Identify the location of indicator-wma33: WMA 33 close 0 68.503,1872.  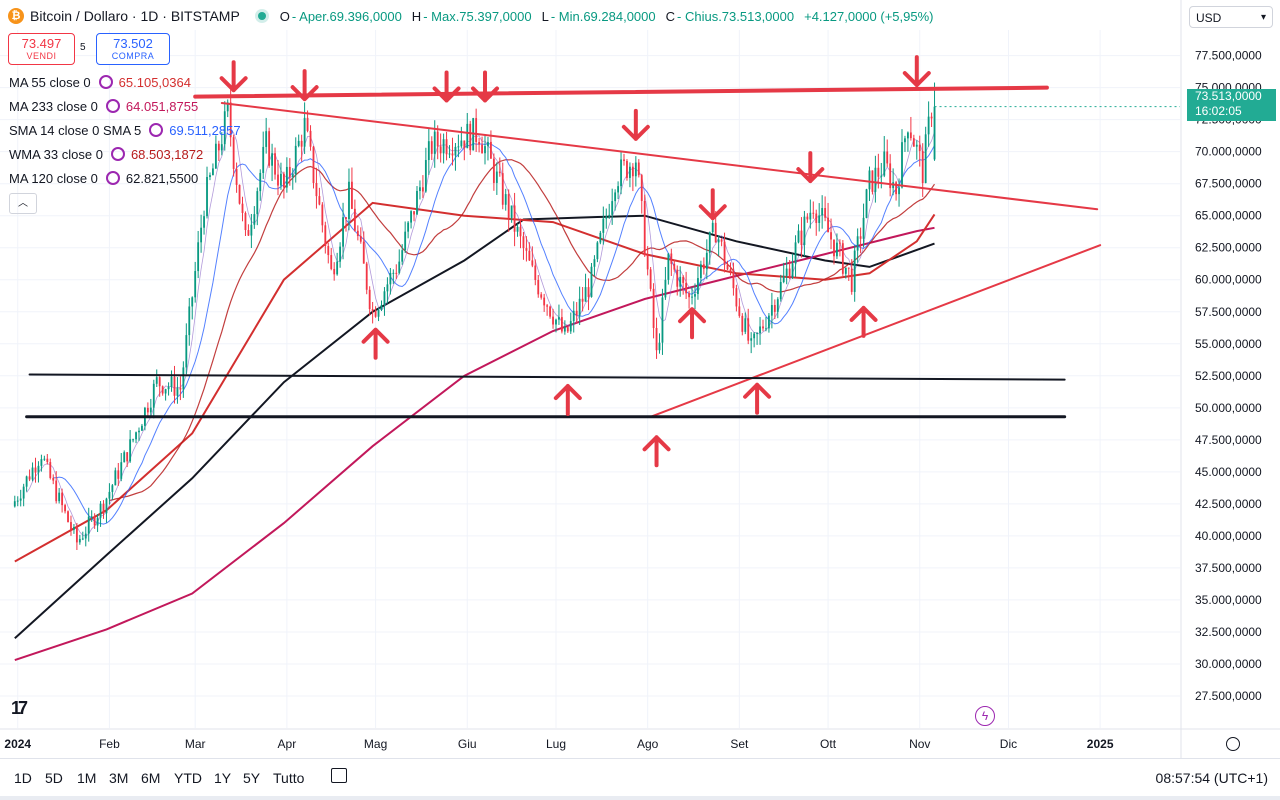
(106, 154).